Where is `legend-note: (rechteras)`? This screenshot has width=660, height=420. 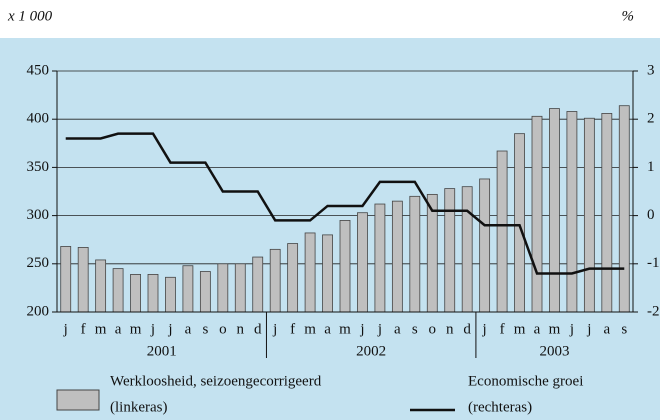
legend-note: (rechteras) is located at coordinates (500, 407).